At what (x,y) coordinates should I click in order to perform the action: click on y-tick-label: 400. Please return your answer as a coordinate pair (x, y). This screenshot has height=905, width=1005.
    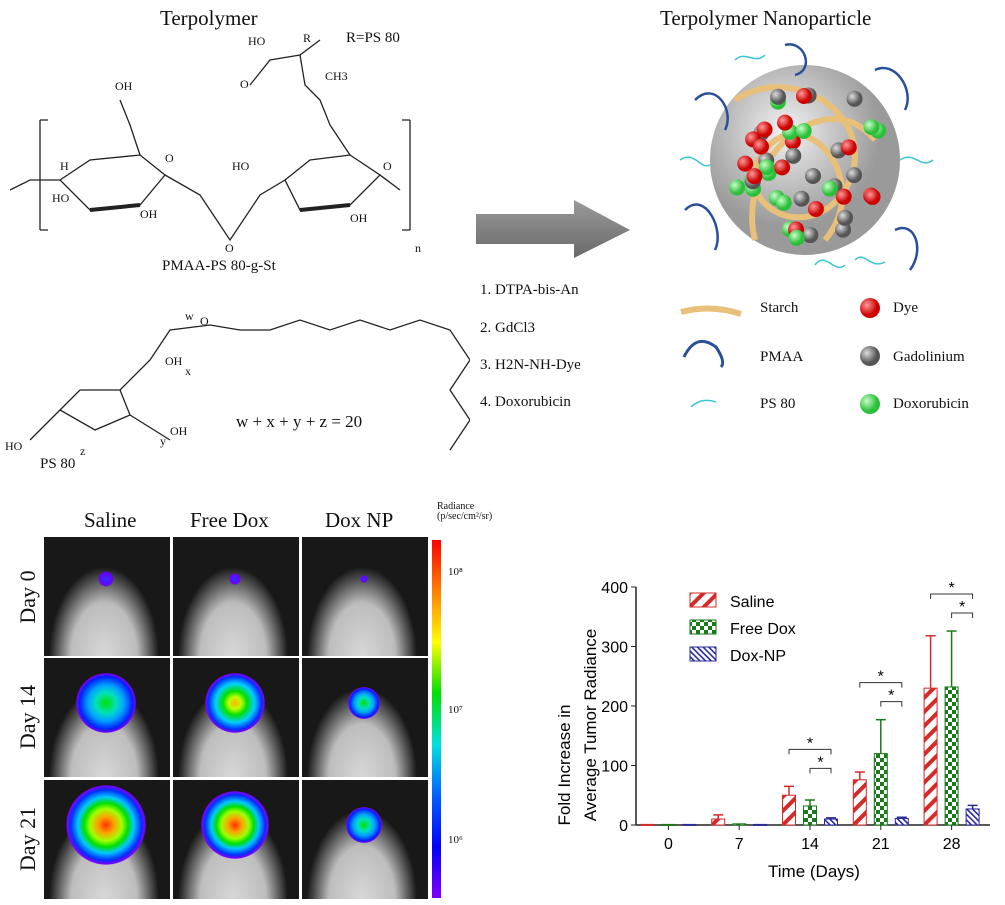
    Looking at the image, I should click on (614, 588).